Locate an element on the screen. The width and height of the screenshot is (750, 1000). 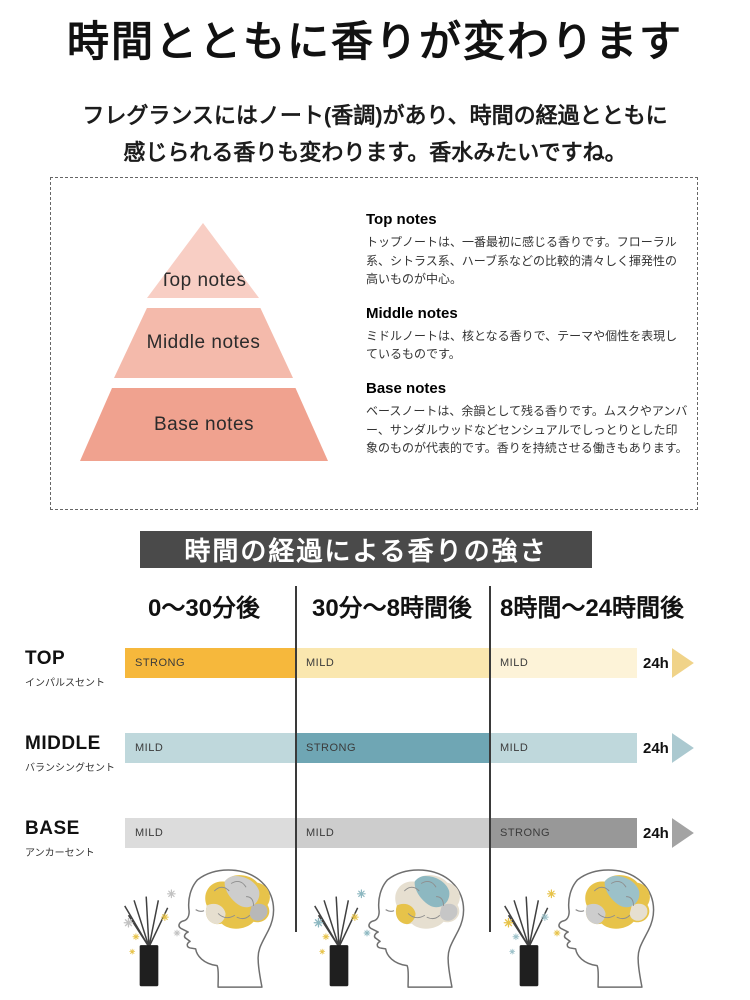
period-label-2: 30分〜8時間後 is located at coordinates (392, 608).